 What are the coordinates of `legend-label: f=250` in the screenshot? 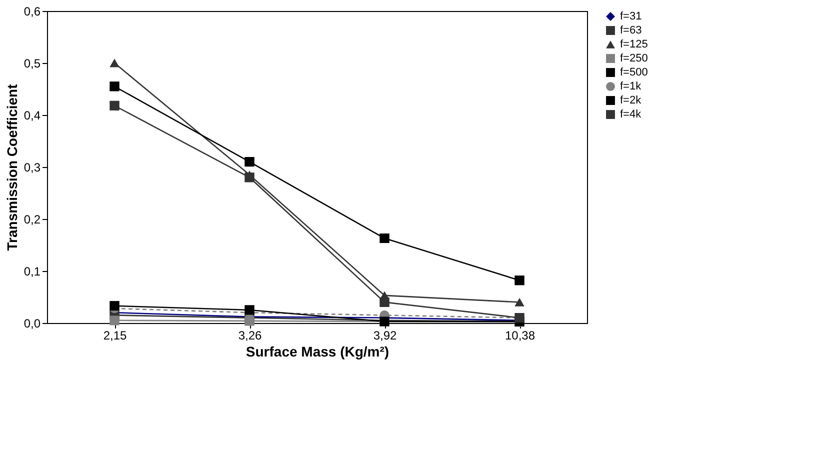 It's located at (634, 58).